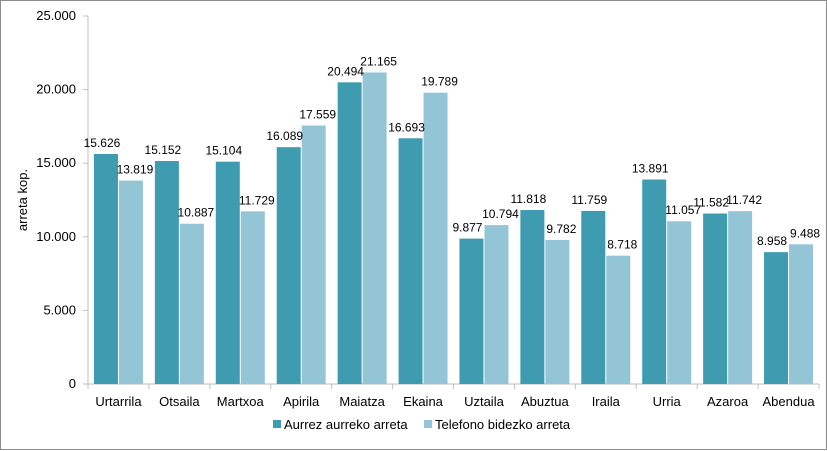 This screenshot has width=827, height=451. What do you see at coordinates (606, 401) in the screenshot?
I see `x-tick-label: Iraila` at bounding box center [606, 401].